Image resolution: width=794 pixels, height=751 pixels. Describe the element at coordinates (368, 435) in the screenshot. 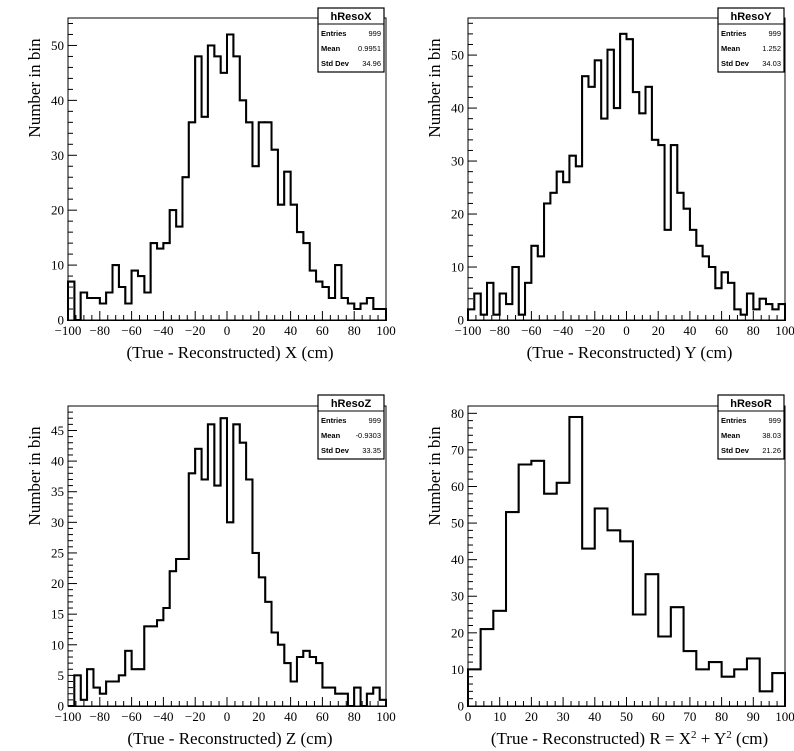

I see `stats-value: -0.9303` at that location.